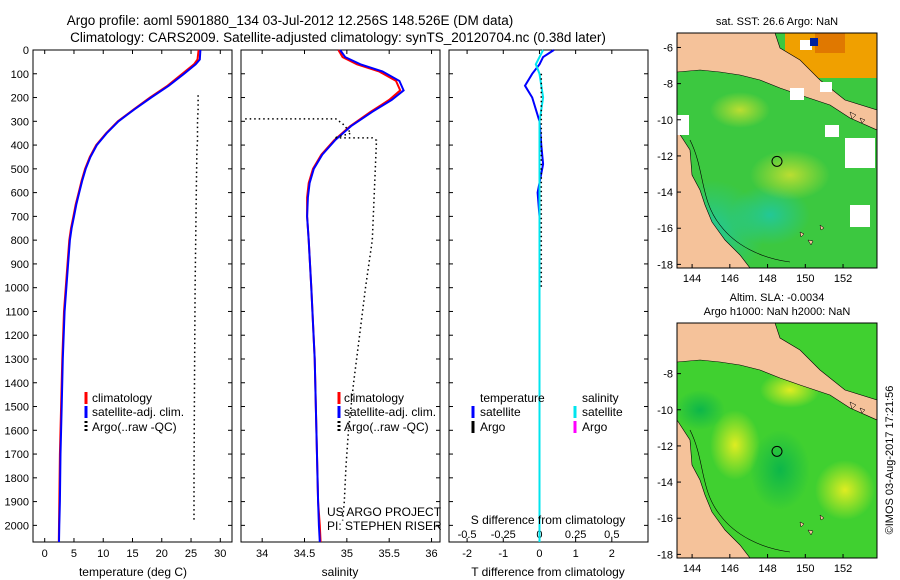 The image size is (900, 580). Describe the element at coordinates (777, 22) in the screenshot. I see `sst-map-title: sat. SST: 26.6 Argo: NaN` at that location.